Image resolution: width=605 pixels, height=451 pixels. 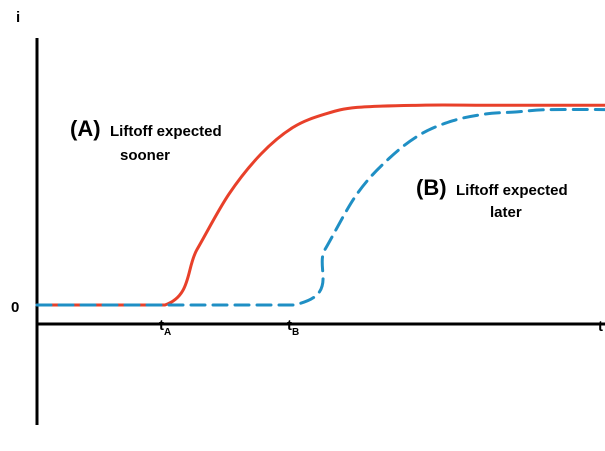 What do you see at coordinates (600, 326) in the screenshot?
I see `x-axis-label: t` at bounding box center [600, 326].